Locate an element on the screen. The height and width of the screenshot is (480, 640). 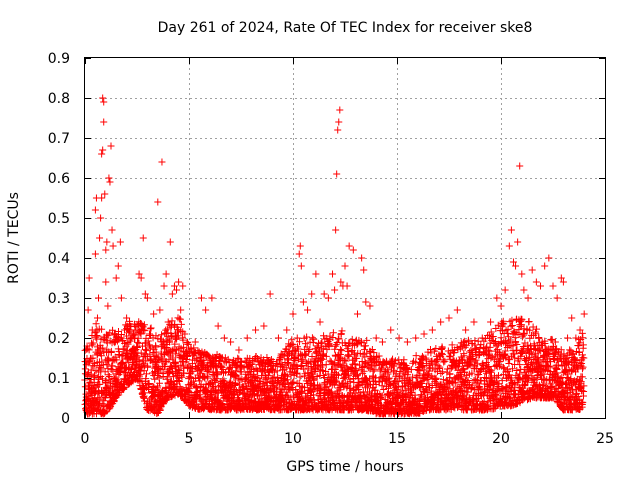
x-tick-label: 25 is located at coordinates (605, 439).